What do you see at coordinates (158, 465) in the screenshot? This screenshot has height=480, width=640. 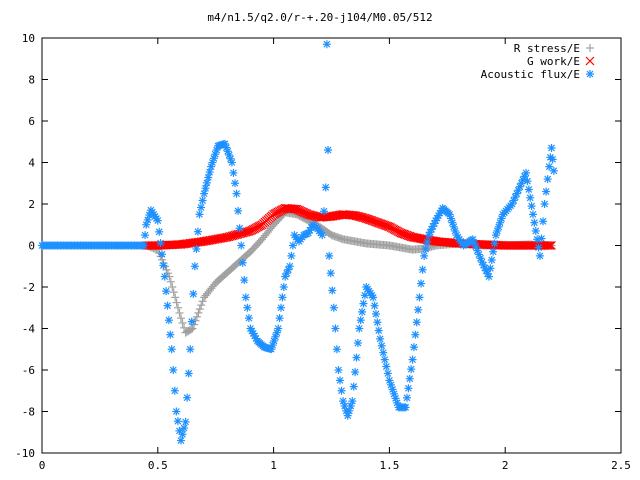 I see `x-tick-label: 0.5` at bounding box center [158, 465].